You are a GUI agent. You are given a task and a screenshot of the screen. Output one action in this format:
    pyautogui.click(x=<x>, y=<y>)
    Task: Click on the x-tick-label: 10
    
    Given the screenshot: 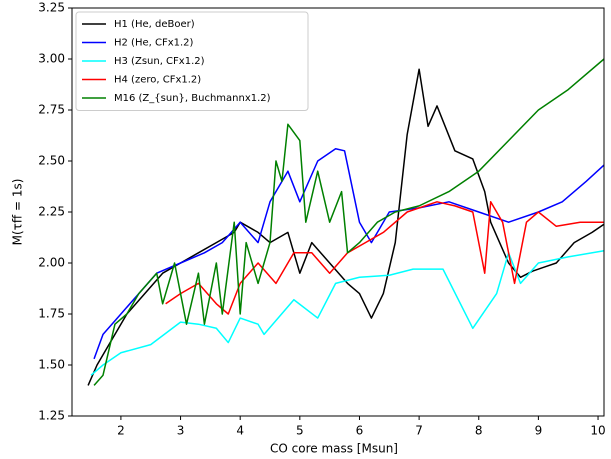 What is the action you would take?
    pyautogui.click(x=597, y=431)
    